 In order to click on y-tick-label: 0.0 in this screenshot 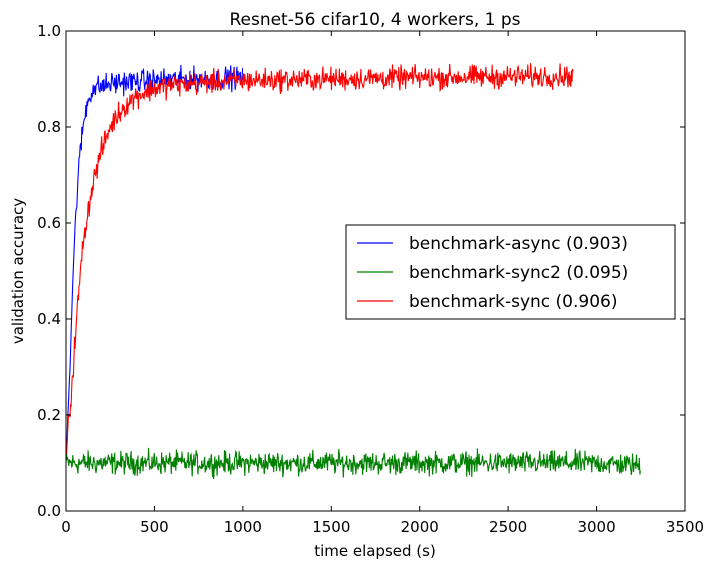, I will do `click(49, 511)`.